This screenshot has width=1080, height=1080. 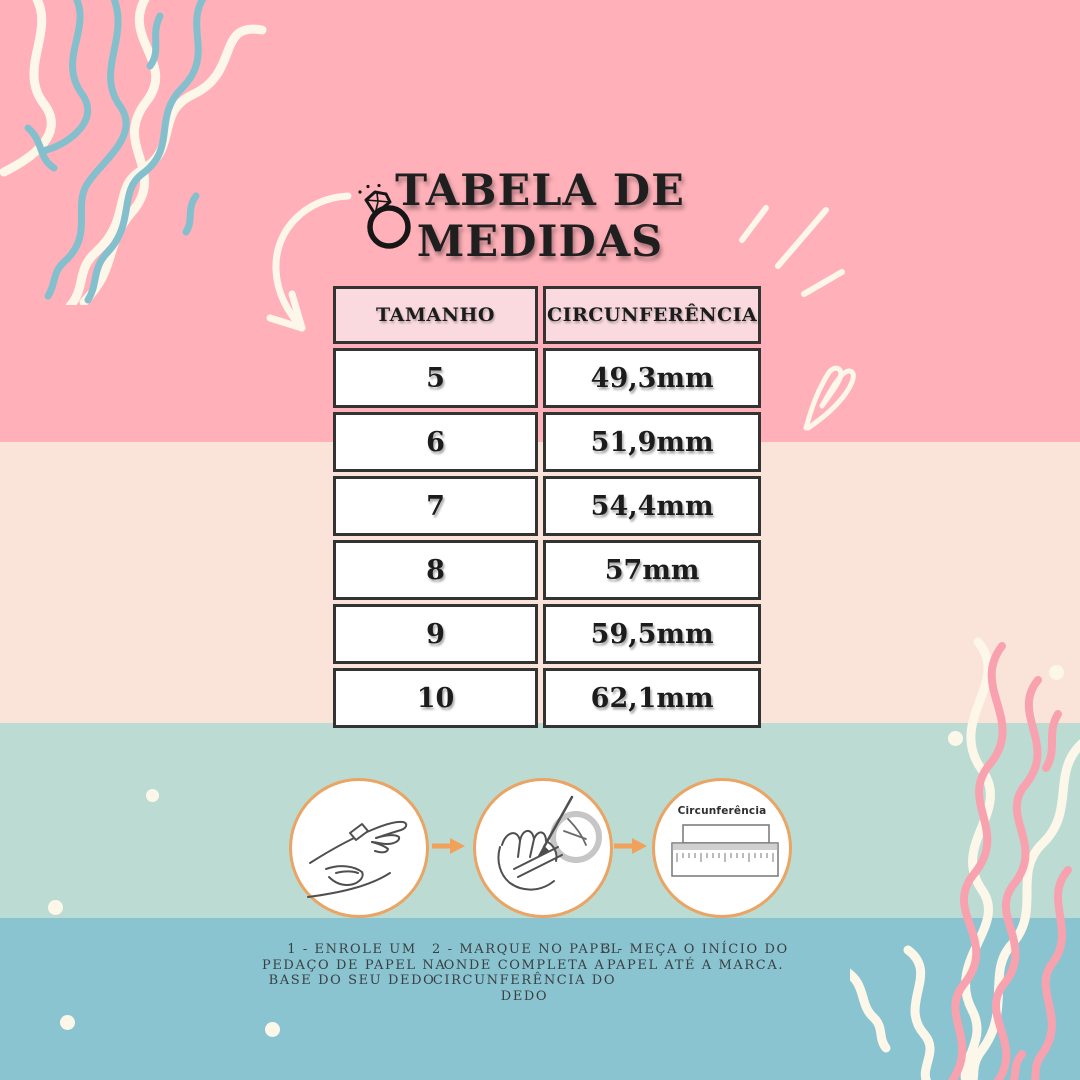 I want to click on step-circle-3: Circunferência, so click(x=722, y=848).